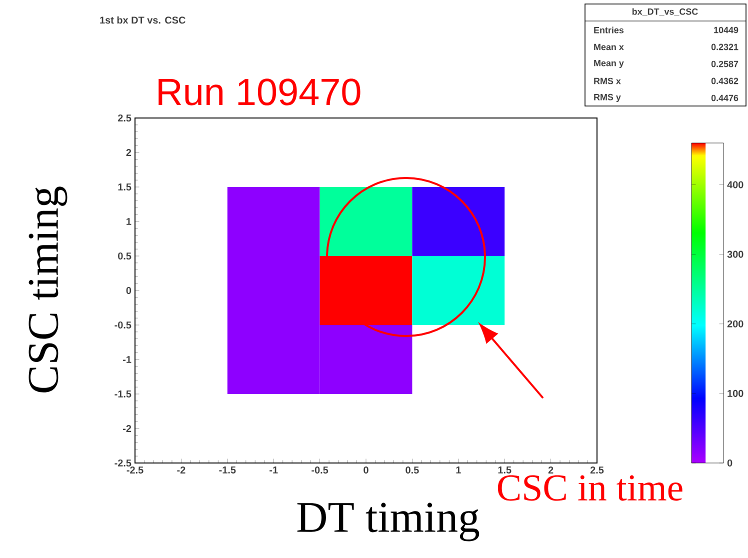  Describe the element at coordinates (665, 12) in the screenshot. I see `text: bx_DT_vs_CSC` at that location.